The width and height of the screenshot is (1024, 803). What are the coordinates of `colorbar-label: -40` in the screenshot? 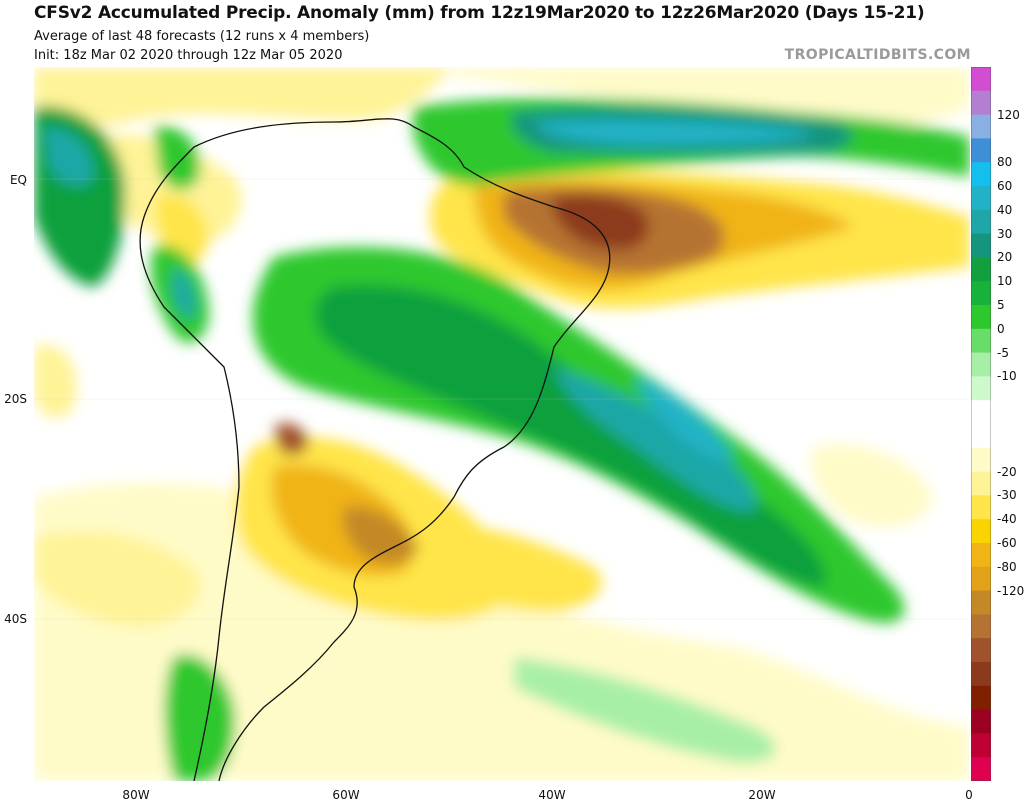 It's located at (1007, 519).